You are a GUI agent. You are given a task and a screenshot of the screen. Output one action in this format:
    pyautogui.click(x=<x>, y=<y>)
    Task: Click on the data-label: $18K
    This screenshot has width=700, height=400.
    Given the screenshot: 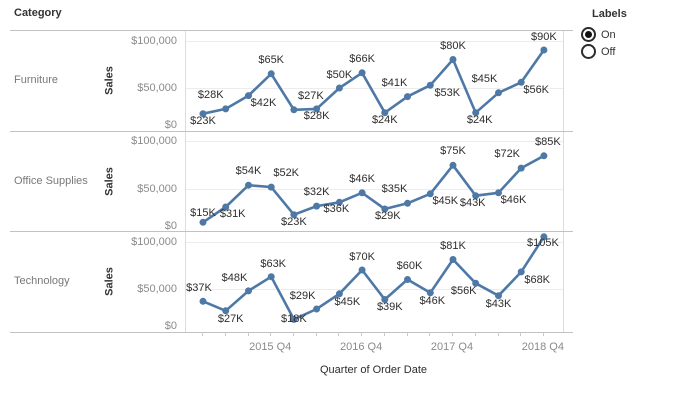 What is the action you would take?
    pyautogui.click(x=294, y=319)
    